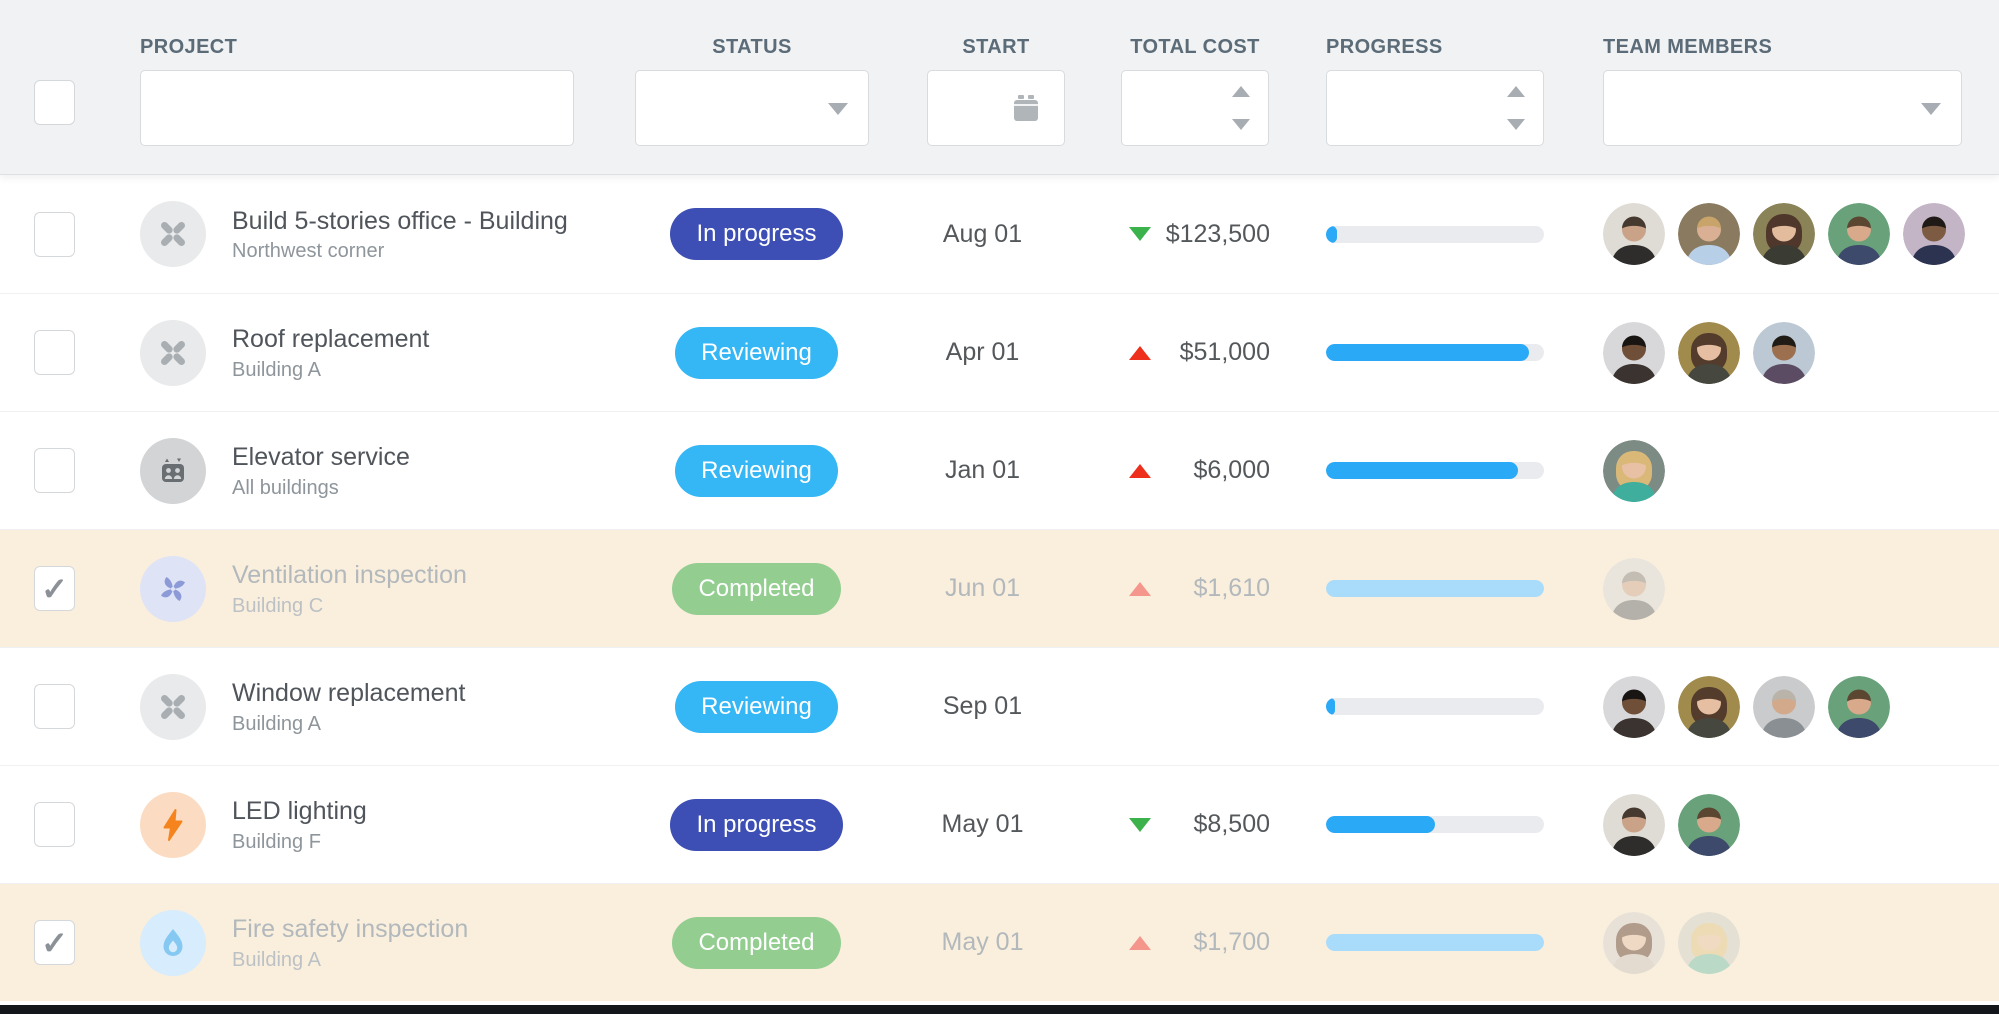 The width and height of the screenshot is (1999, 1014). What do you see at coordinates (349, 575) in the screenshot?
I see `project-title: Ventilation inspection` at bounding box center [349, 575].